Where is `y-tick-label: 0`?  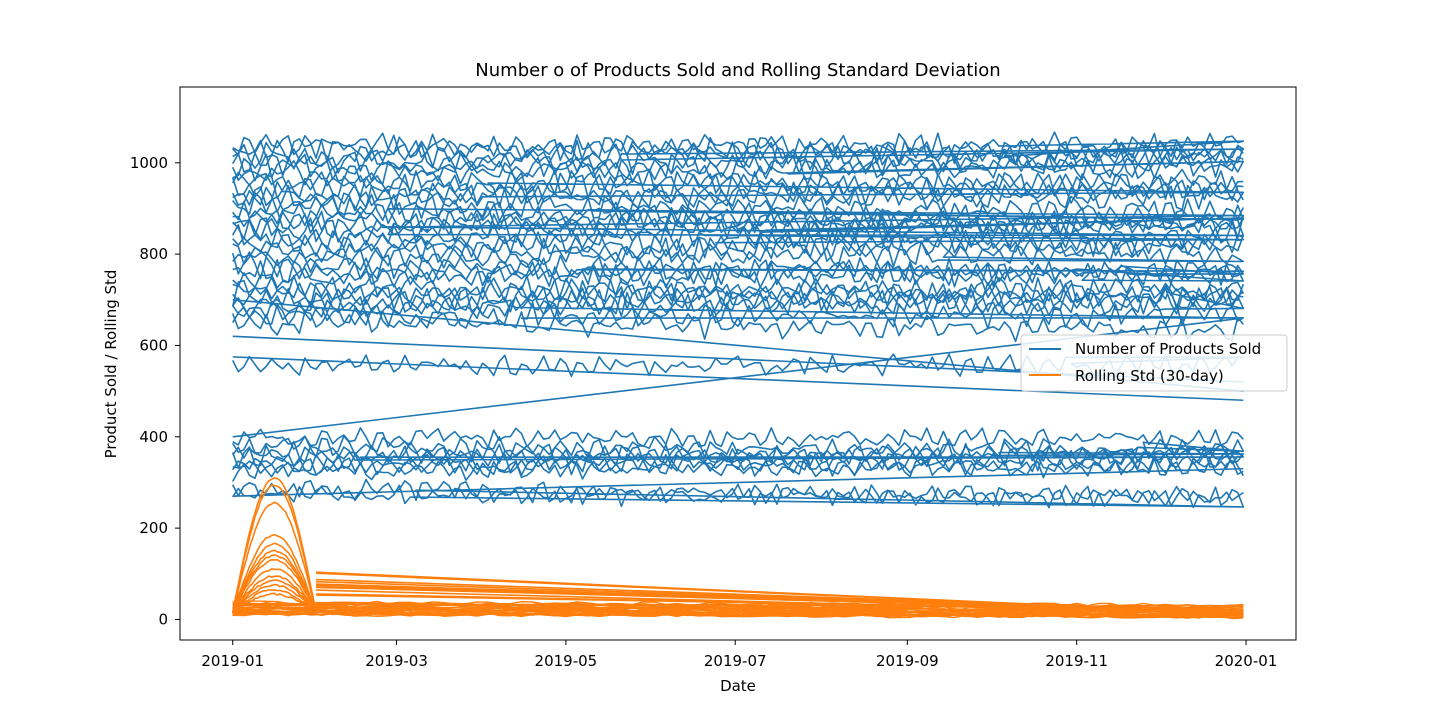
y-tick-label: 0 is located at coordinates (163, 619).